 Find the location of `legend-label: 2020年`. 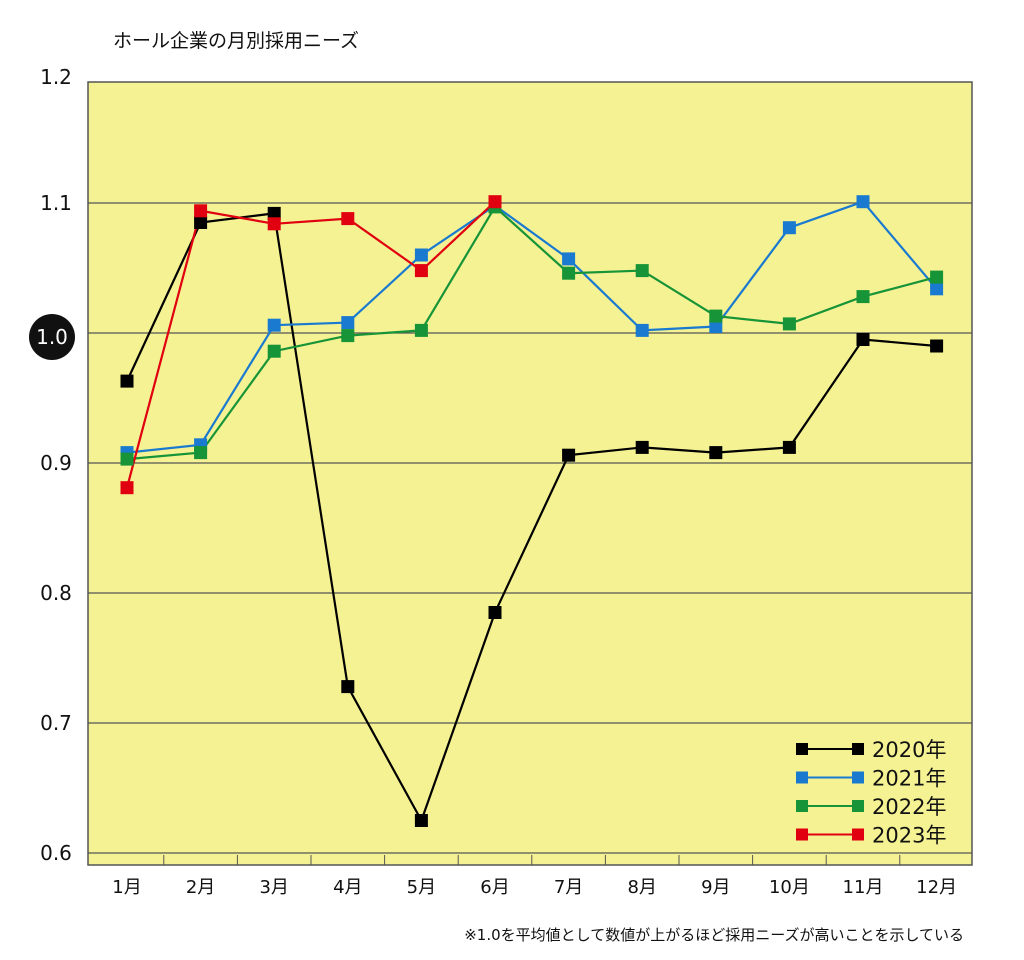

legend-label: 2020年 is located at coordinates (909, 750).